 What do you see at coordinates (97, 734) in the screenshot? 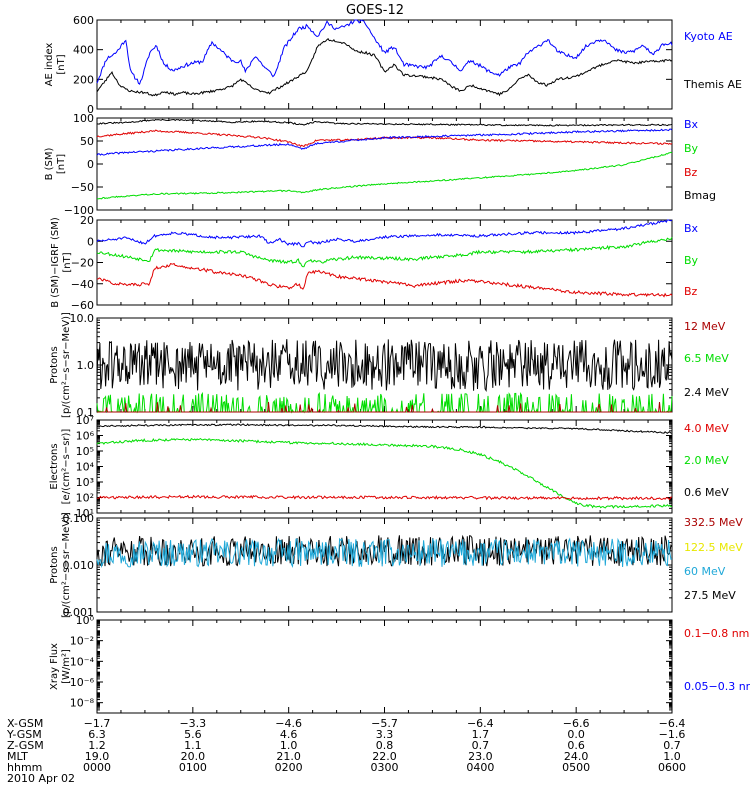
I see `ephemeris-value: 6.3` at bounding box center [97, 734].